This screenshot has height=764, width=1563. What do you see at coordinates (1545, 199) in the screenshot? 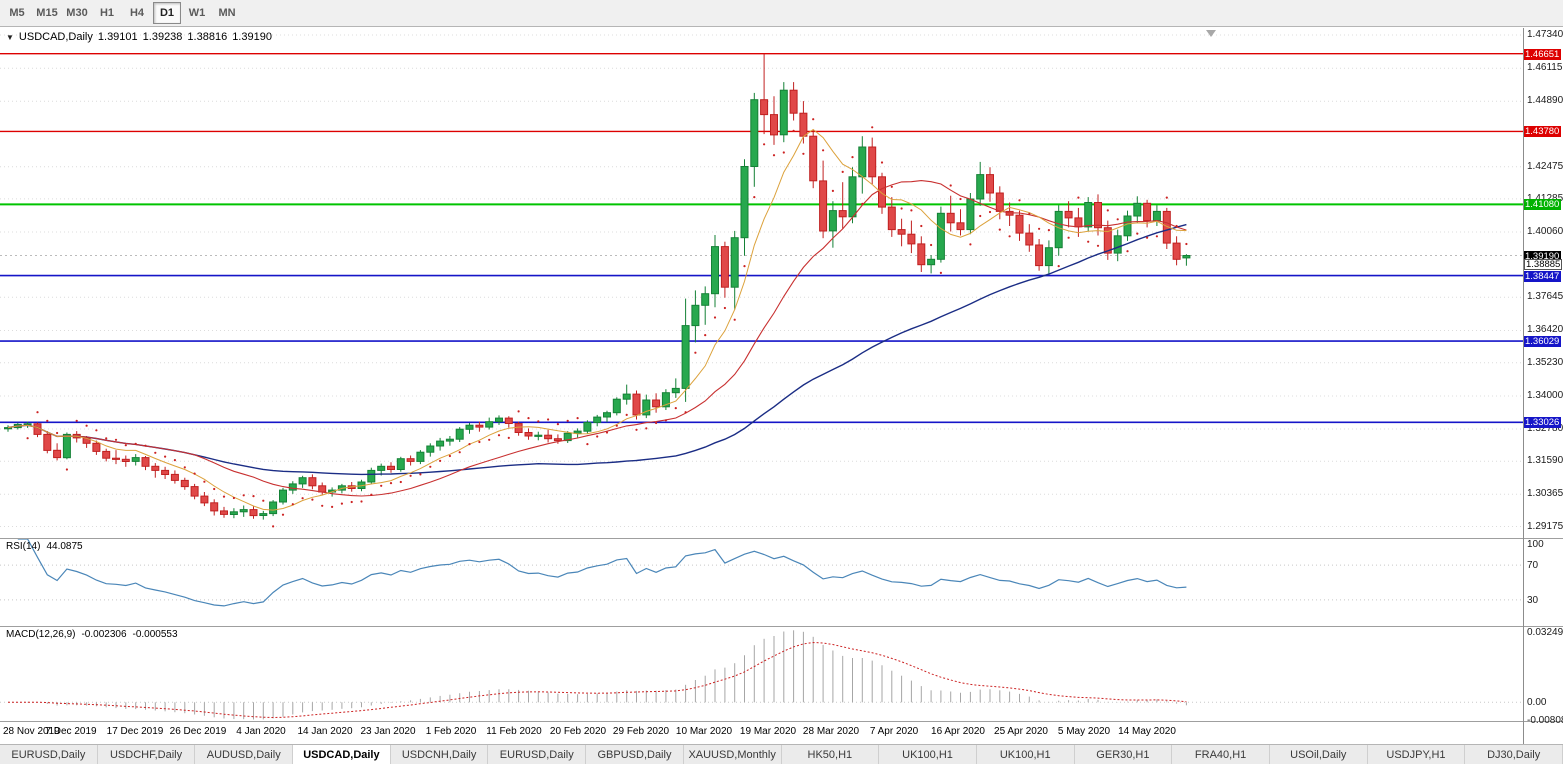
I see `price-axis-tick: 1.41285` at bounding box center [1545, 199].